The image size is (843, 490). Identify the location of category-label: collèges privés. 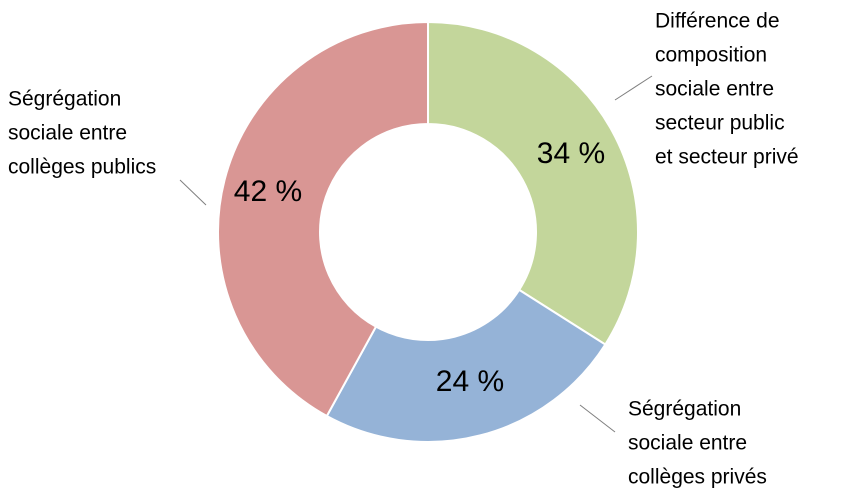
(697, 477).